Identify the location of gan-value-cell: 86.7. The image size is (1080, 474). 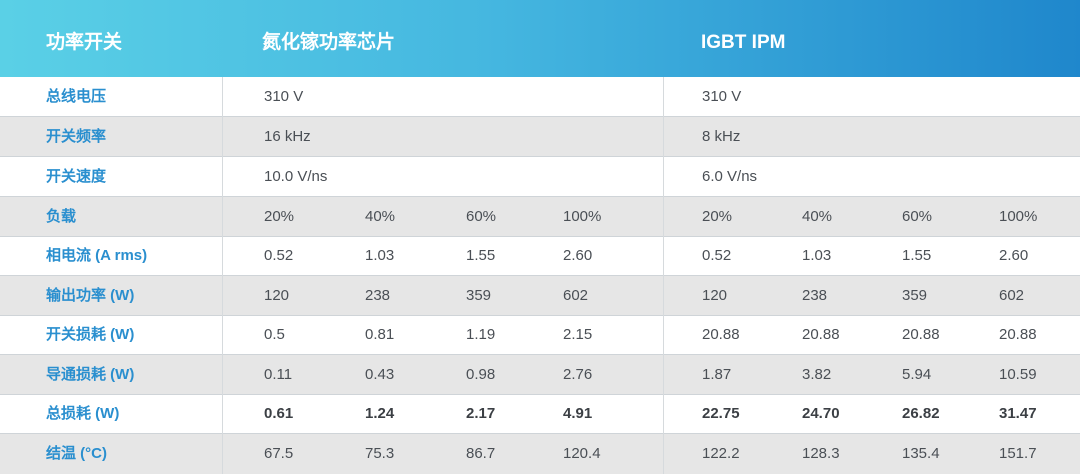
(481, 453).